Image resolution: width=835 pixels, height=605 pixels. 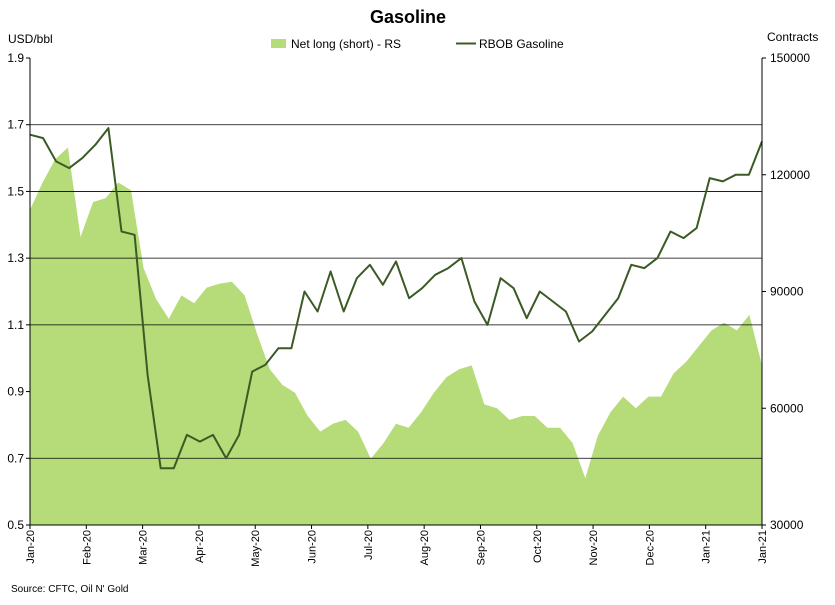 I want to click on right-y-axis: 30000 60000 90000 120000 150000, so click(x=786, y=291).